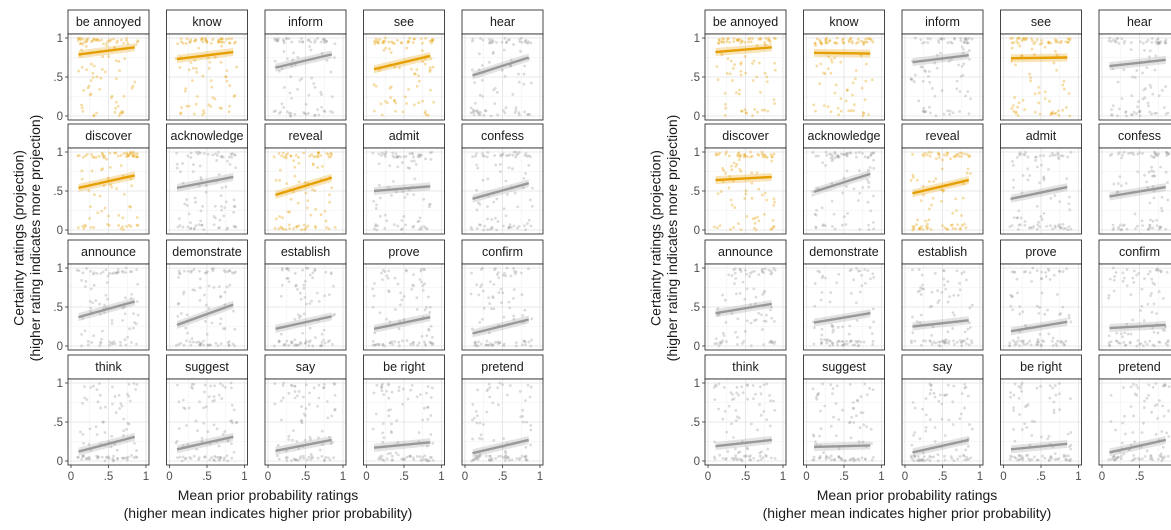 Image resolution: width=1171 pixels, height=530 pixels. Describe the element at coordinates (697, 384) in the screenshot. I see `y-tick-label: 1` at that location.